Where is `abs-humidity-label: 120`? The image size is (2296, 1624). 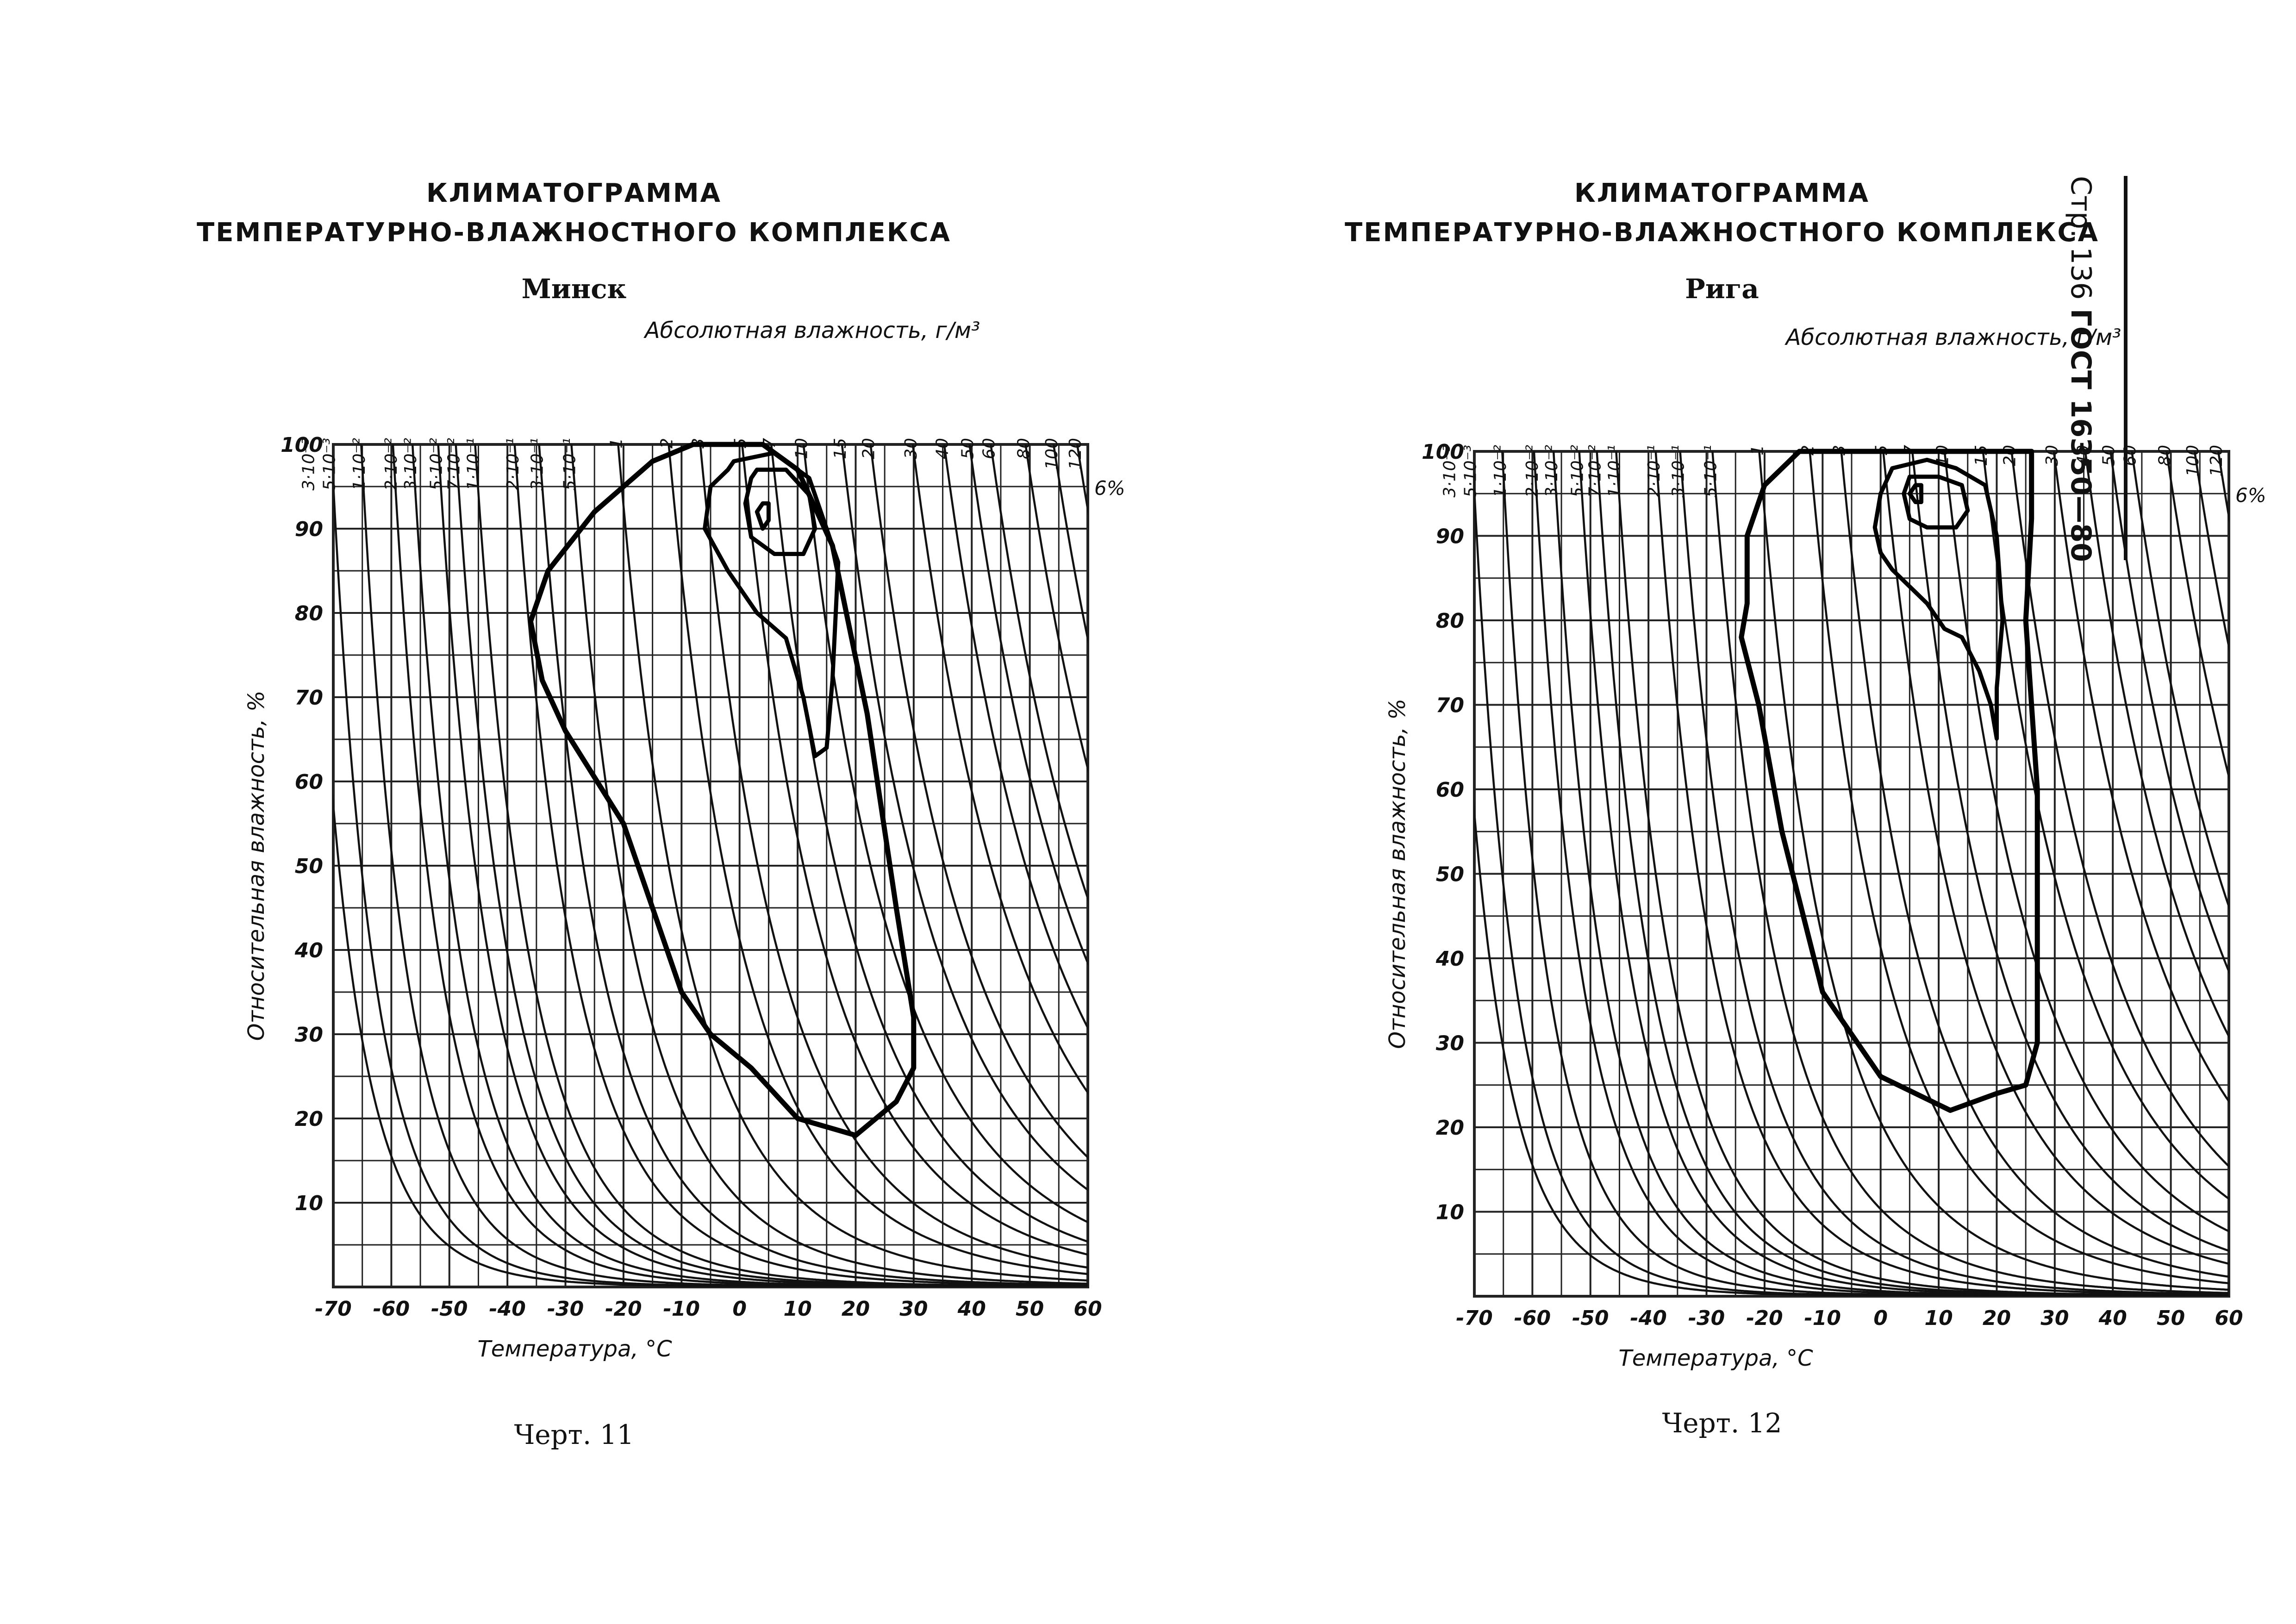
abs-humidity-label: 120 is located at coordinates (2216, 461).